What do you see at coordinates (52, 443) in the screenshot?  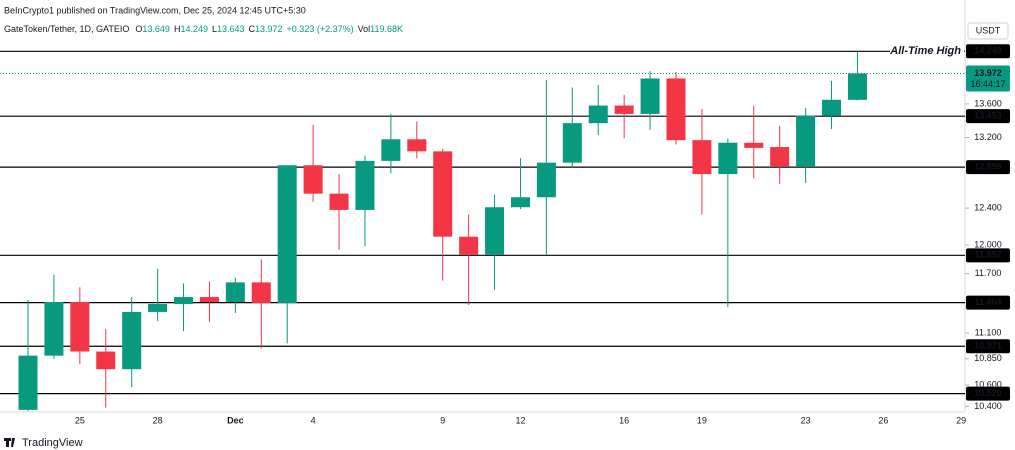 I see `logo-text: TradingView` at bounding box center [52, 443].